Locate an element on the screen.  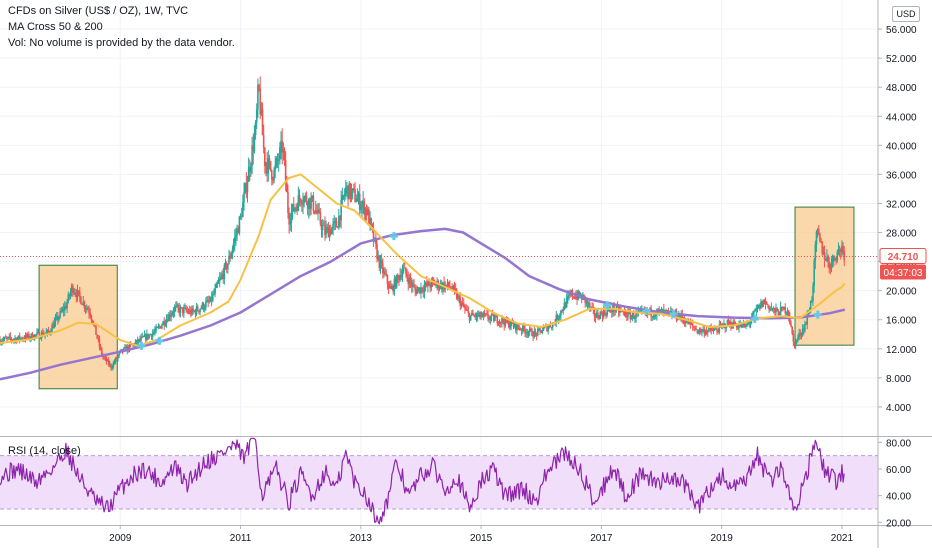
y-tick-label: 8.000 is located at coordinates (898, 379).